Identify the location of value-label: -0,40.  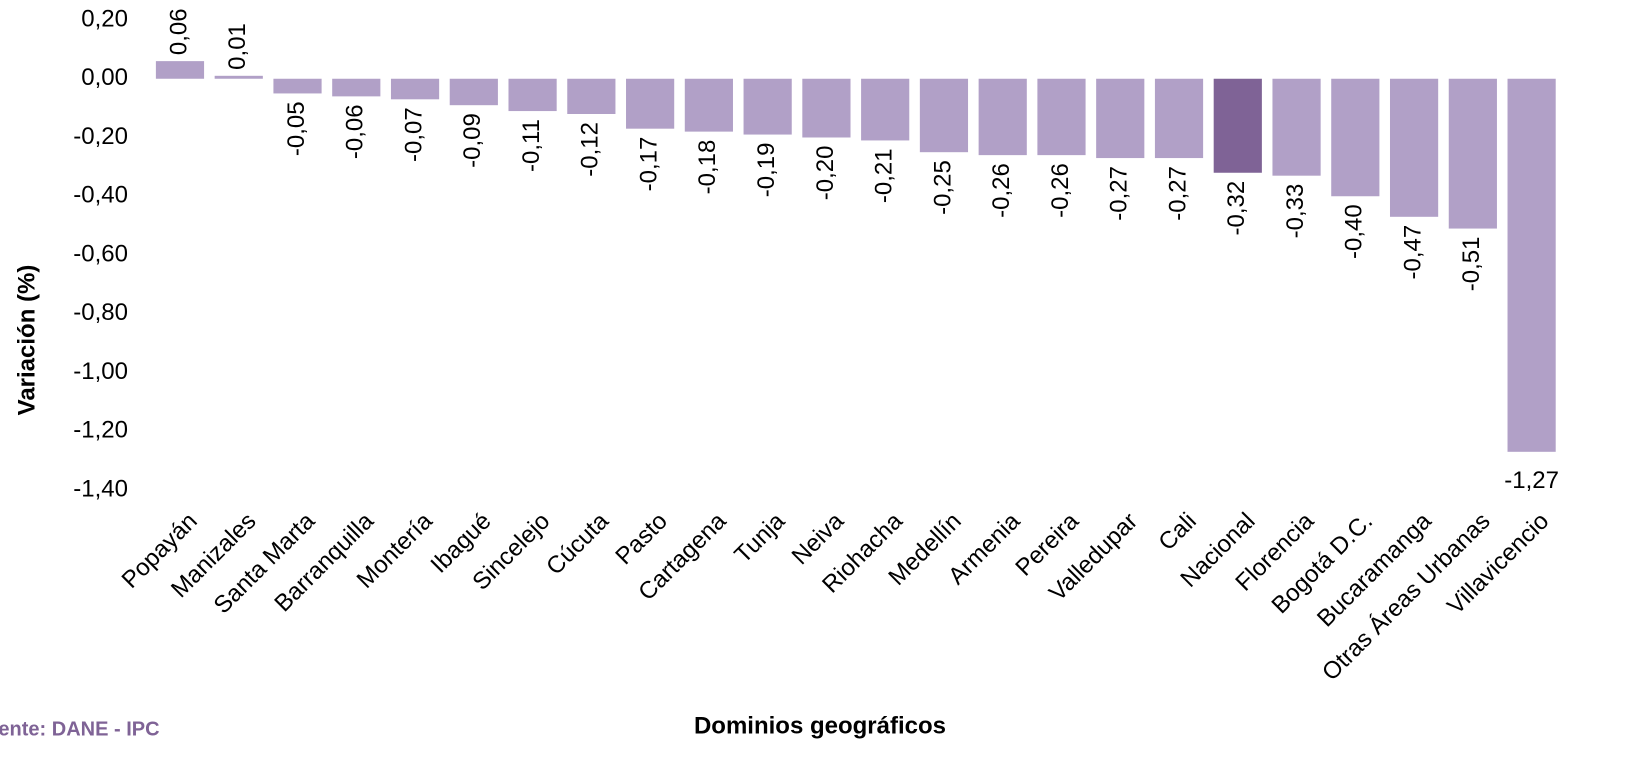
(1354, 231).